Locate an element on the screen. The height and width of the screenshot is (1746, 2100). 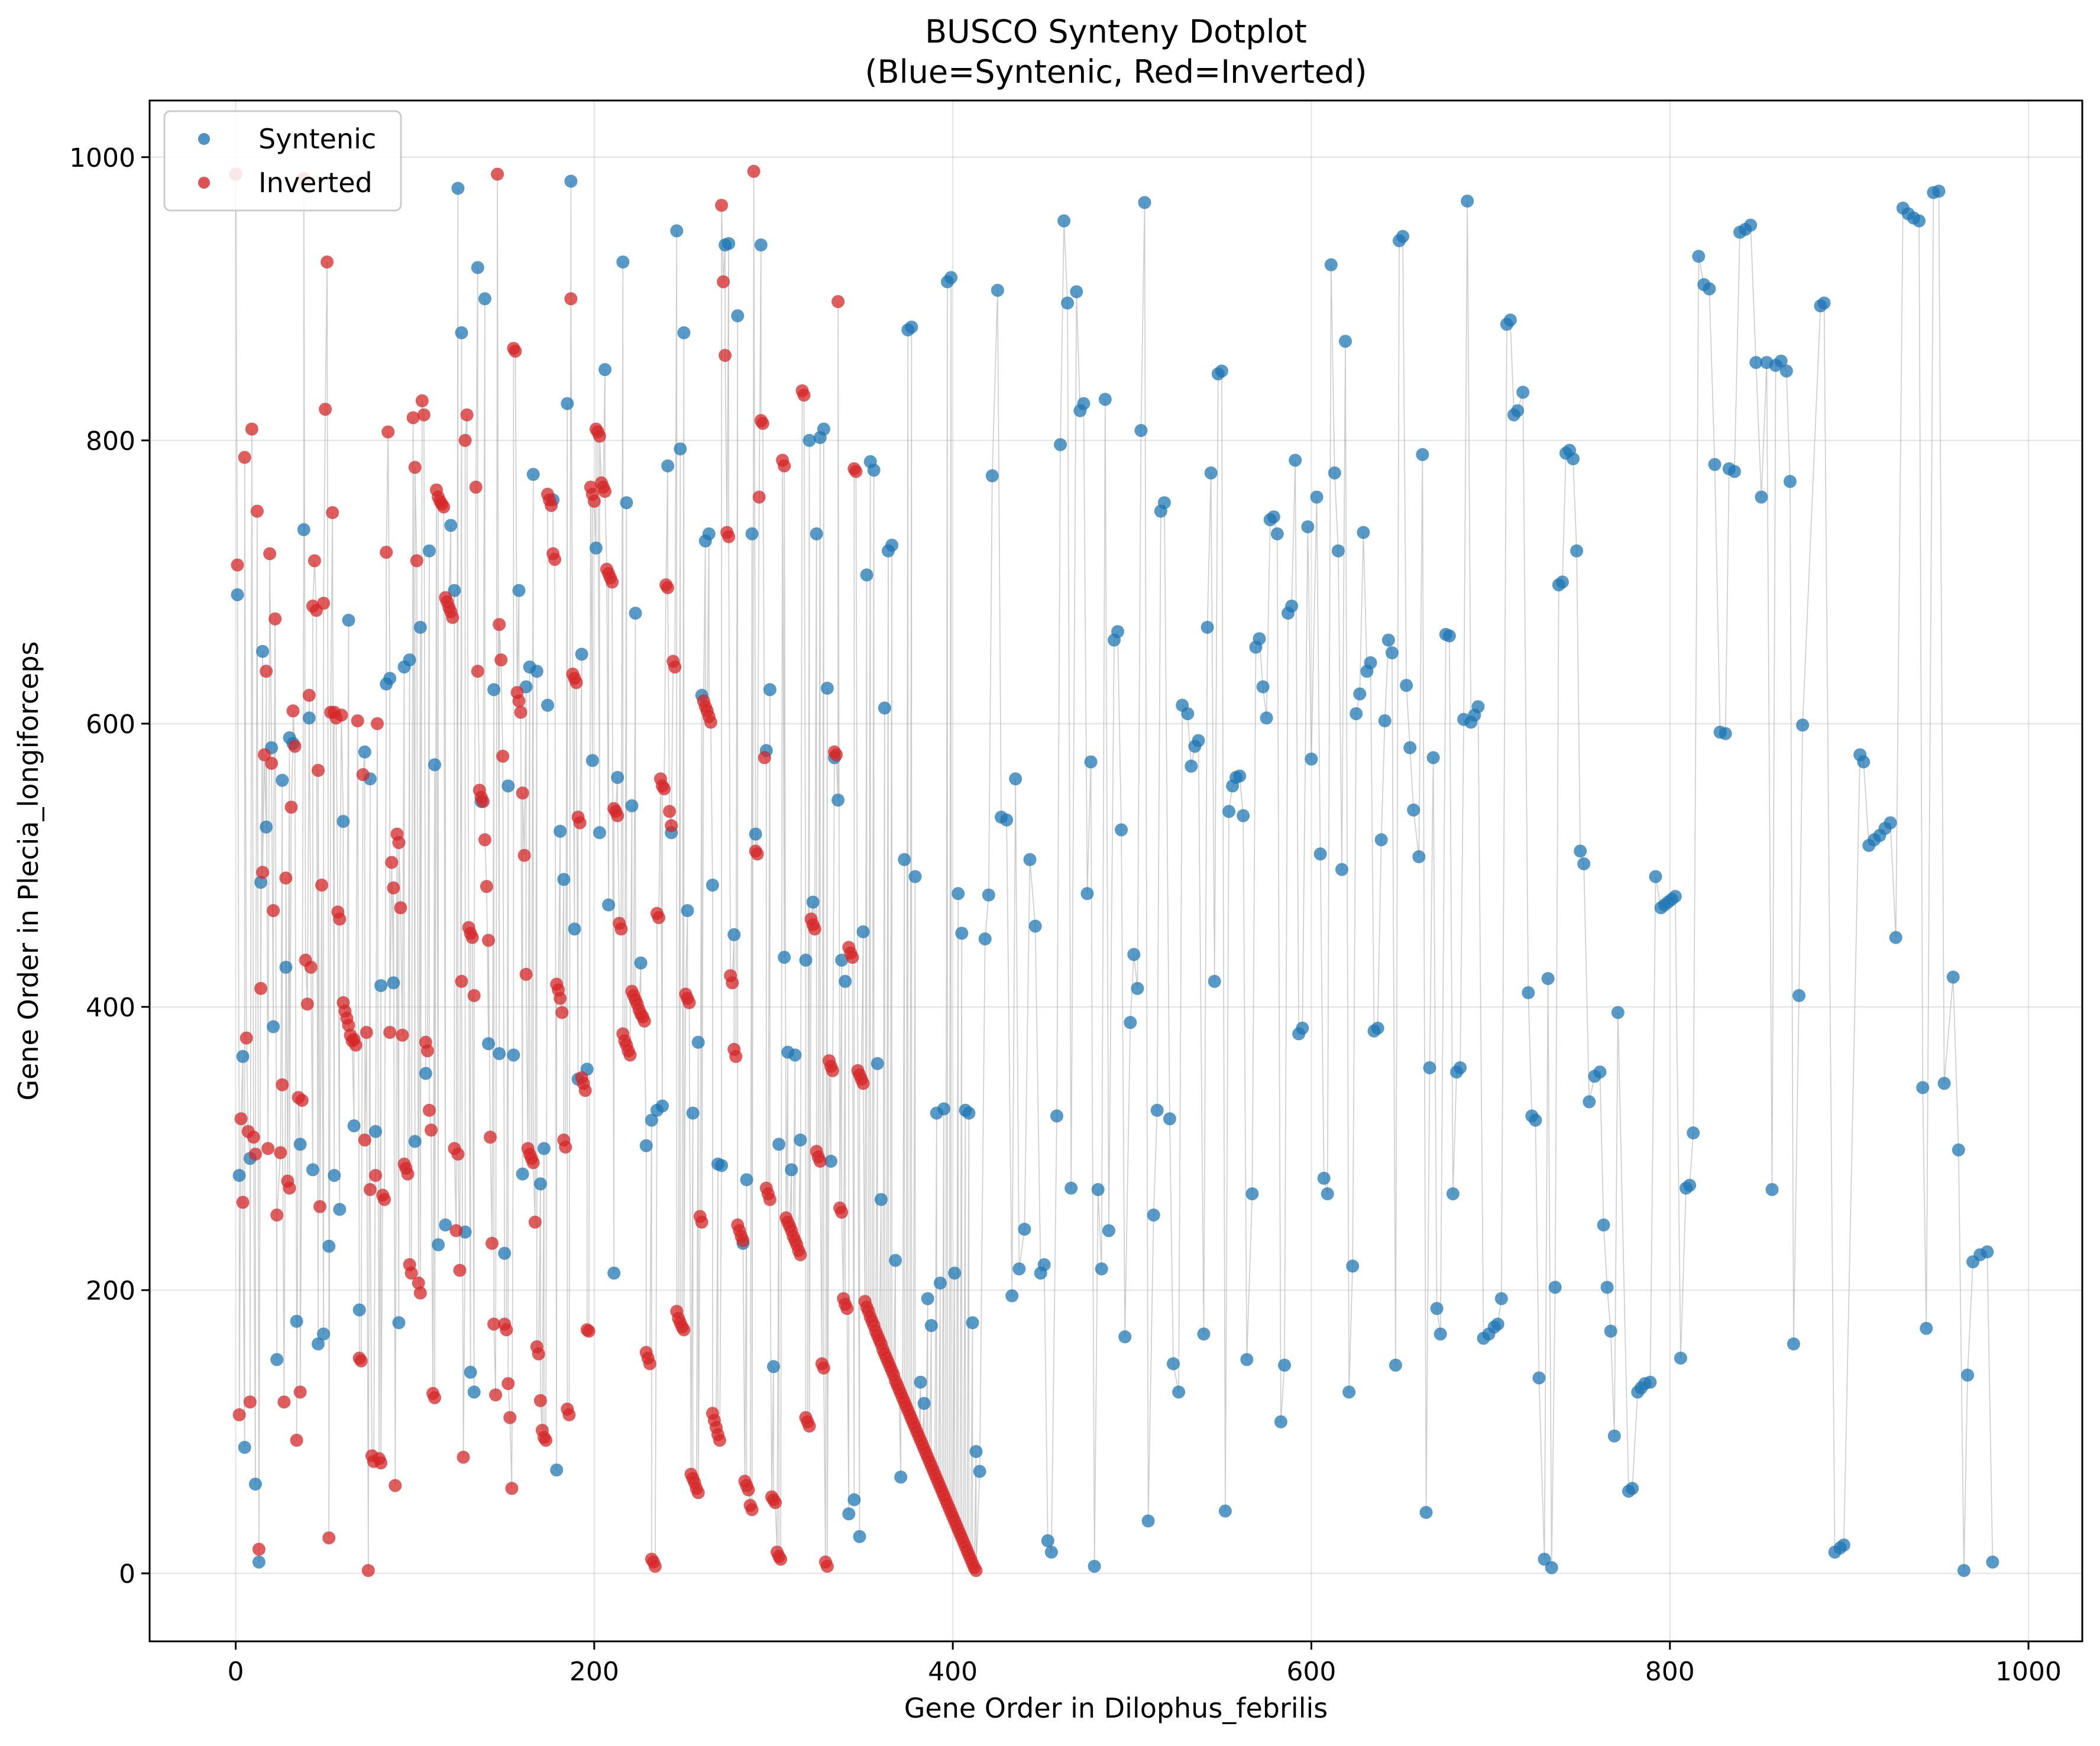
chart-subtitle: (Blue=Syntenic, Red=Inverted) is located at coordinates (1116, 71).